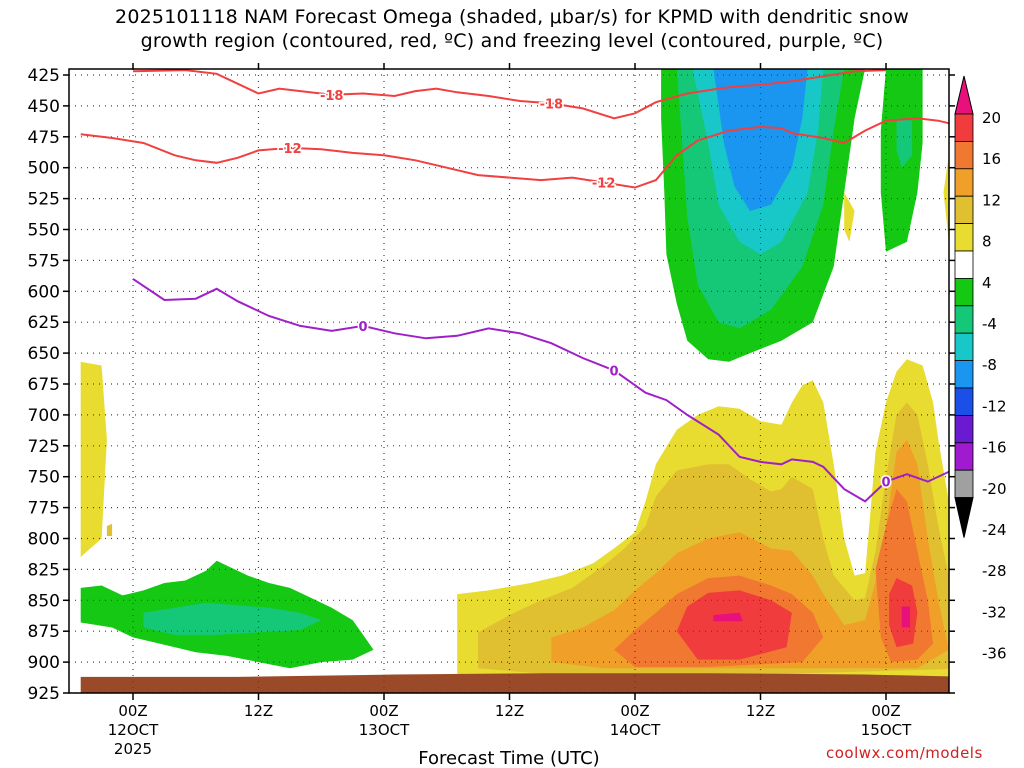 The width and height of the screenshot is (1024, 768). I want to click on x-tick-date: 14OCT, so click(635, 730).